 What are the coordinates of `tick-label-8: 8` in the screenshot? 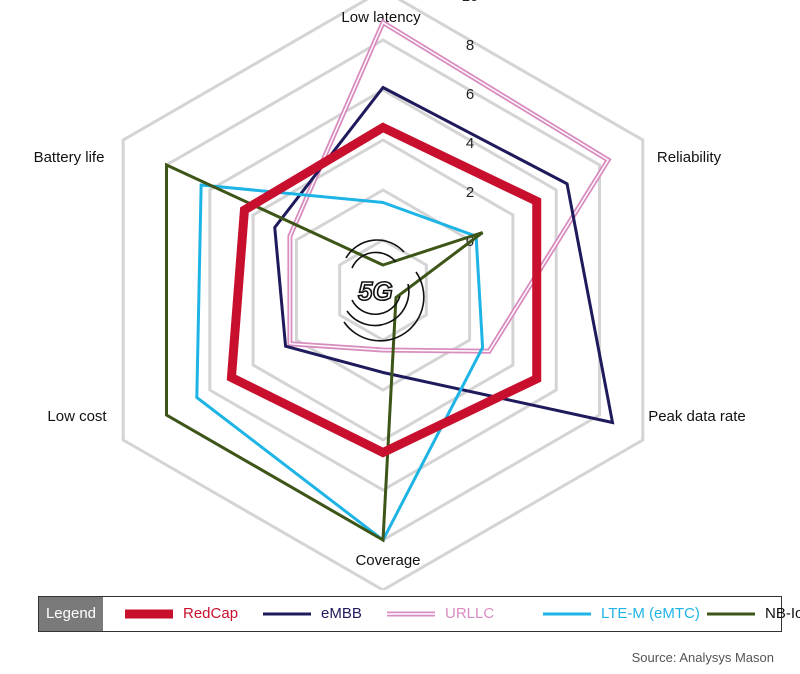 It's located at (470, 45).